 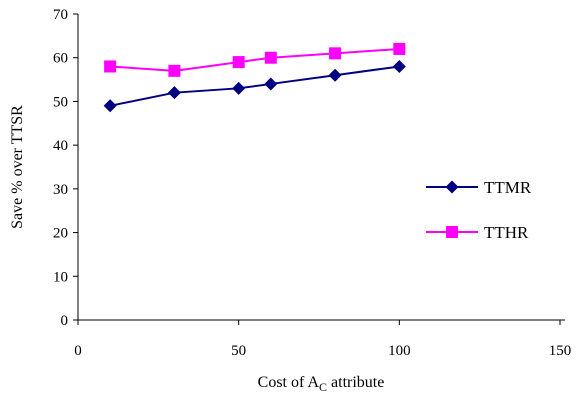 What do you see at coordinates (60, 15) in the screenshot?
I see `y-tick-label: 70` at bounding box center [60, 15].